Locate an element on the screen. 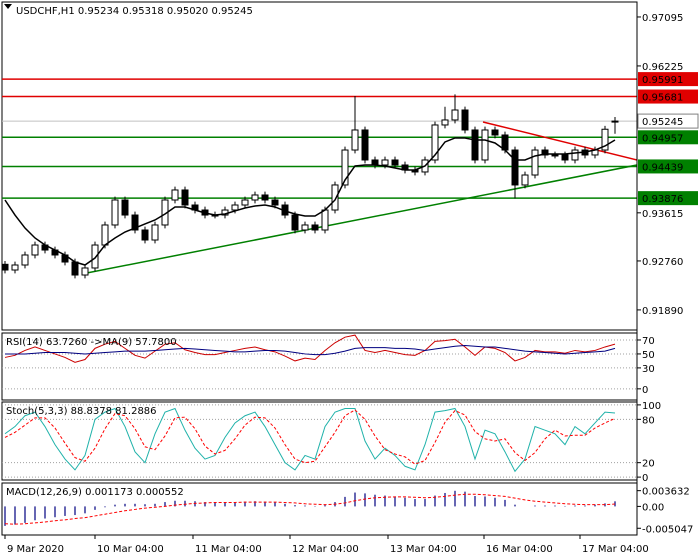  trend-line is located at coordinates (560, 141).